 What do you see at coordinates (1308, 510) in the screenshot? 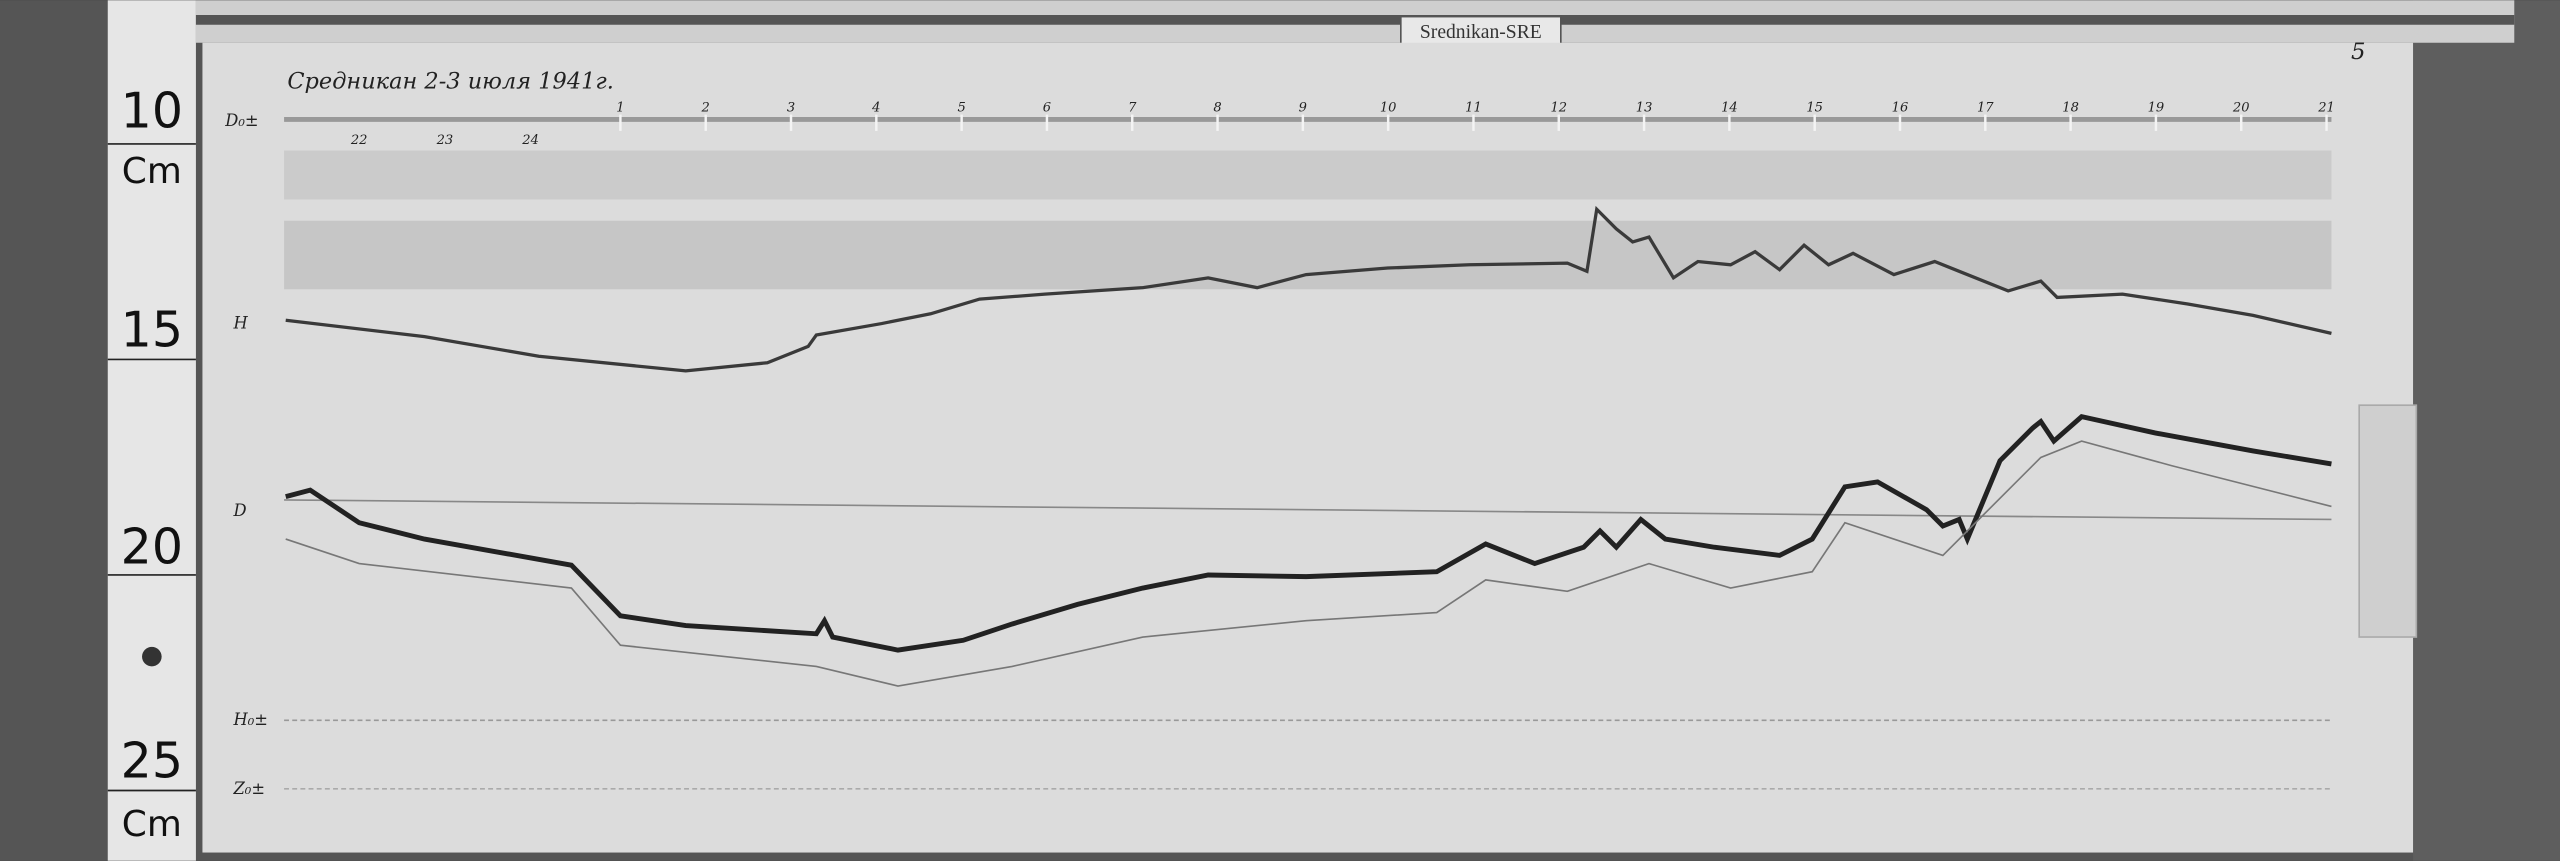
I see `d-baseline` at bounding box center [1308, 510].